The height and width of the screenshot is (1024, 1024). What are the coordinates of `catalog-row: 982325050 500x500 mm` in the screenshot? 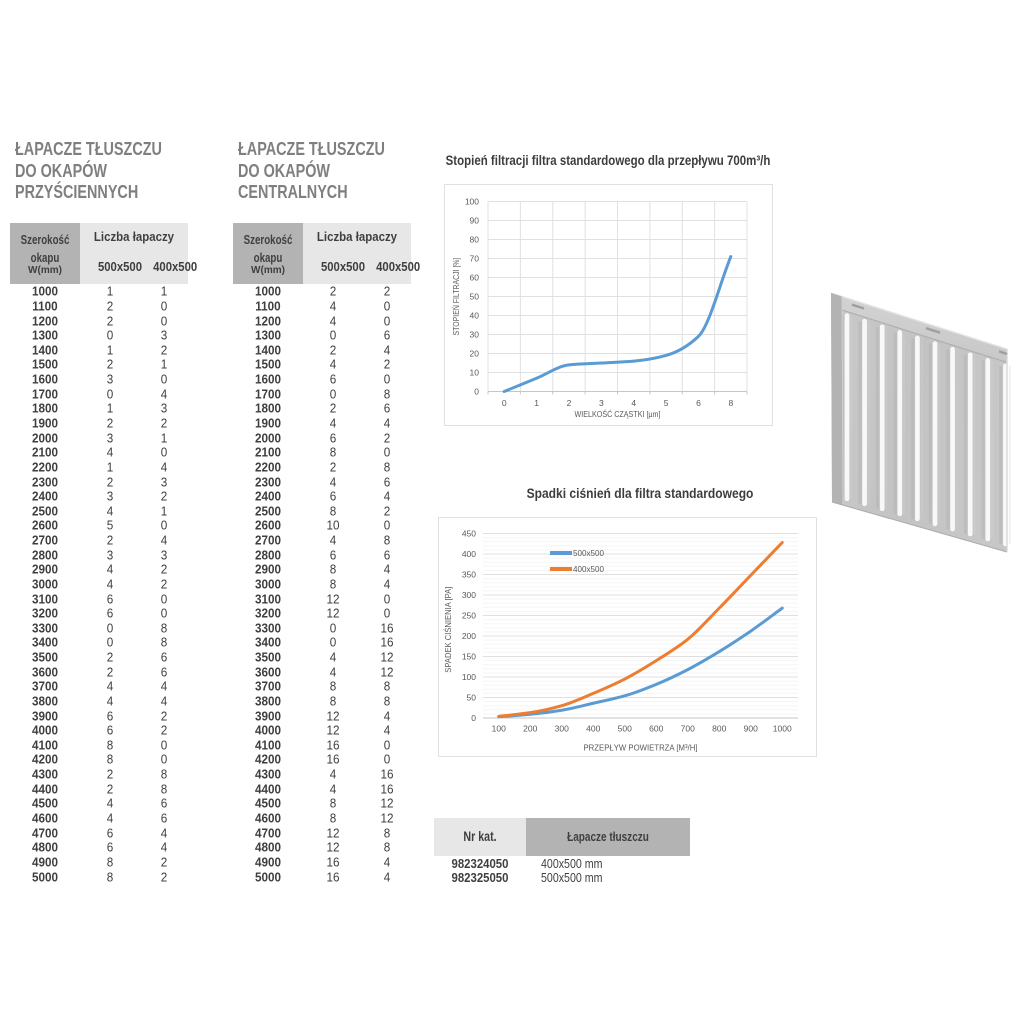 It's located at (562, 878).